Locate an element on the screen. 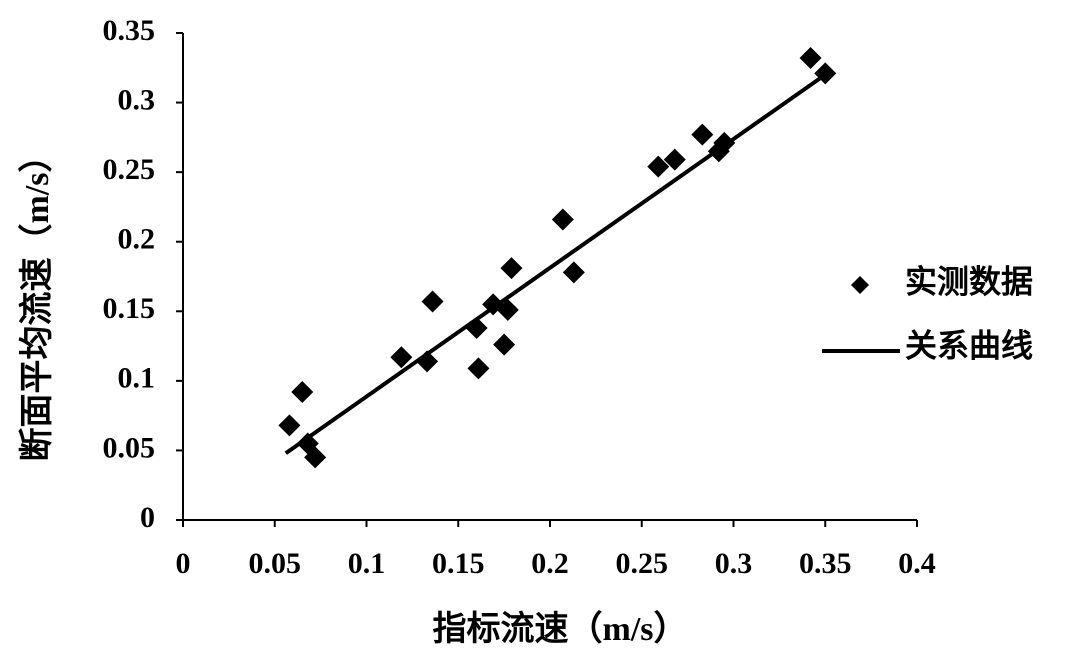 The height and width of the screenshot is (671, 1080). y-tick-label: 0.2 is located at coordinates (137, 239).